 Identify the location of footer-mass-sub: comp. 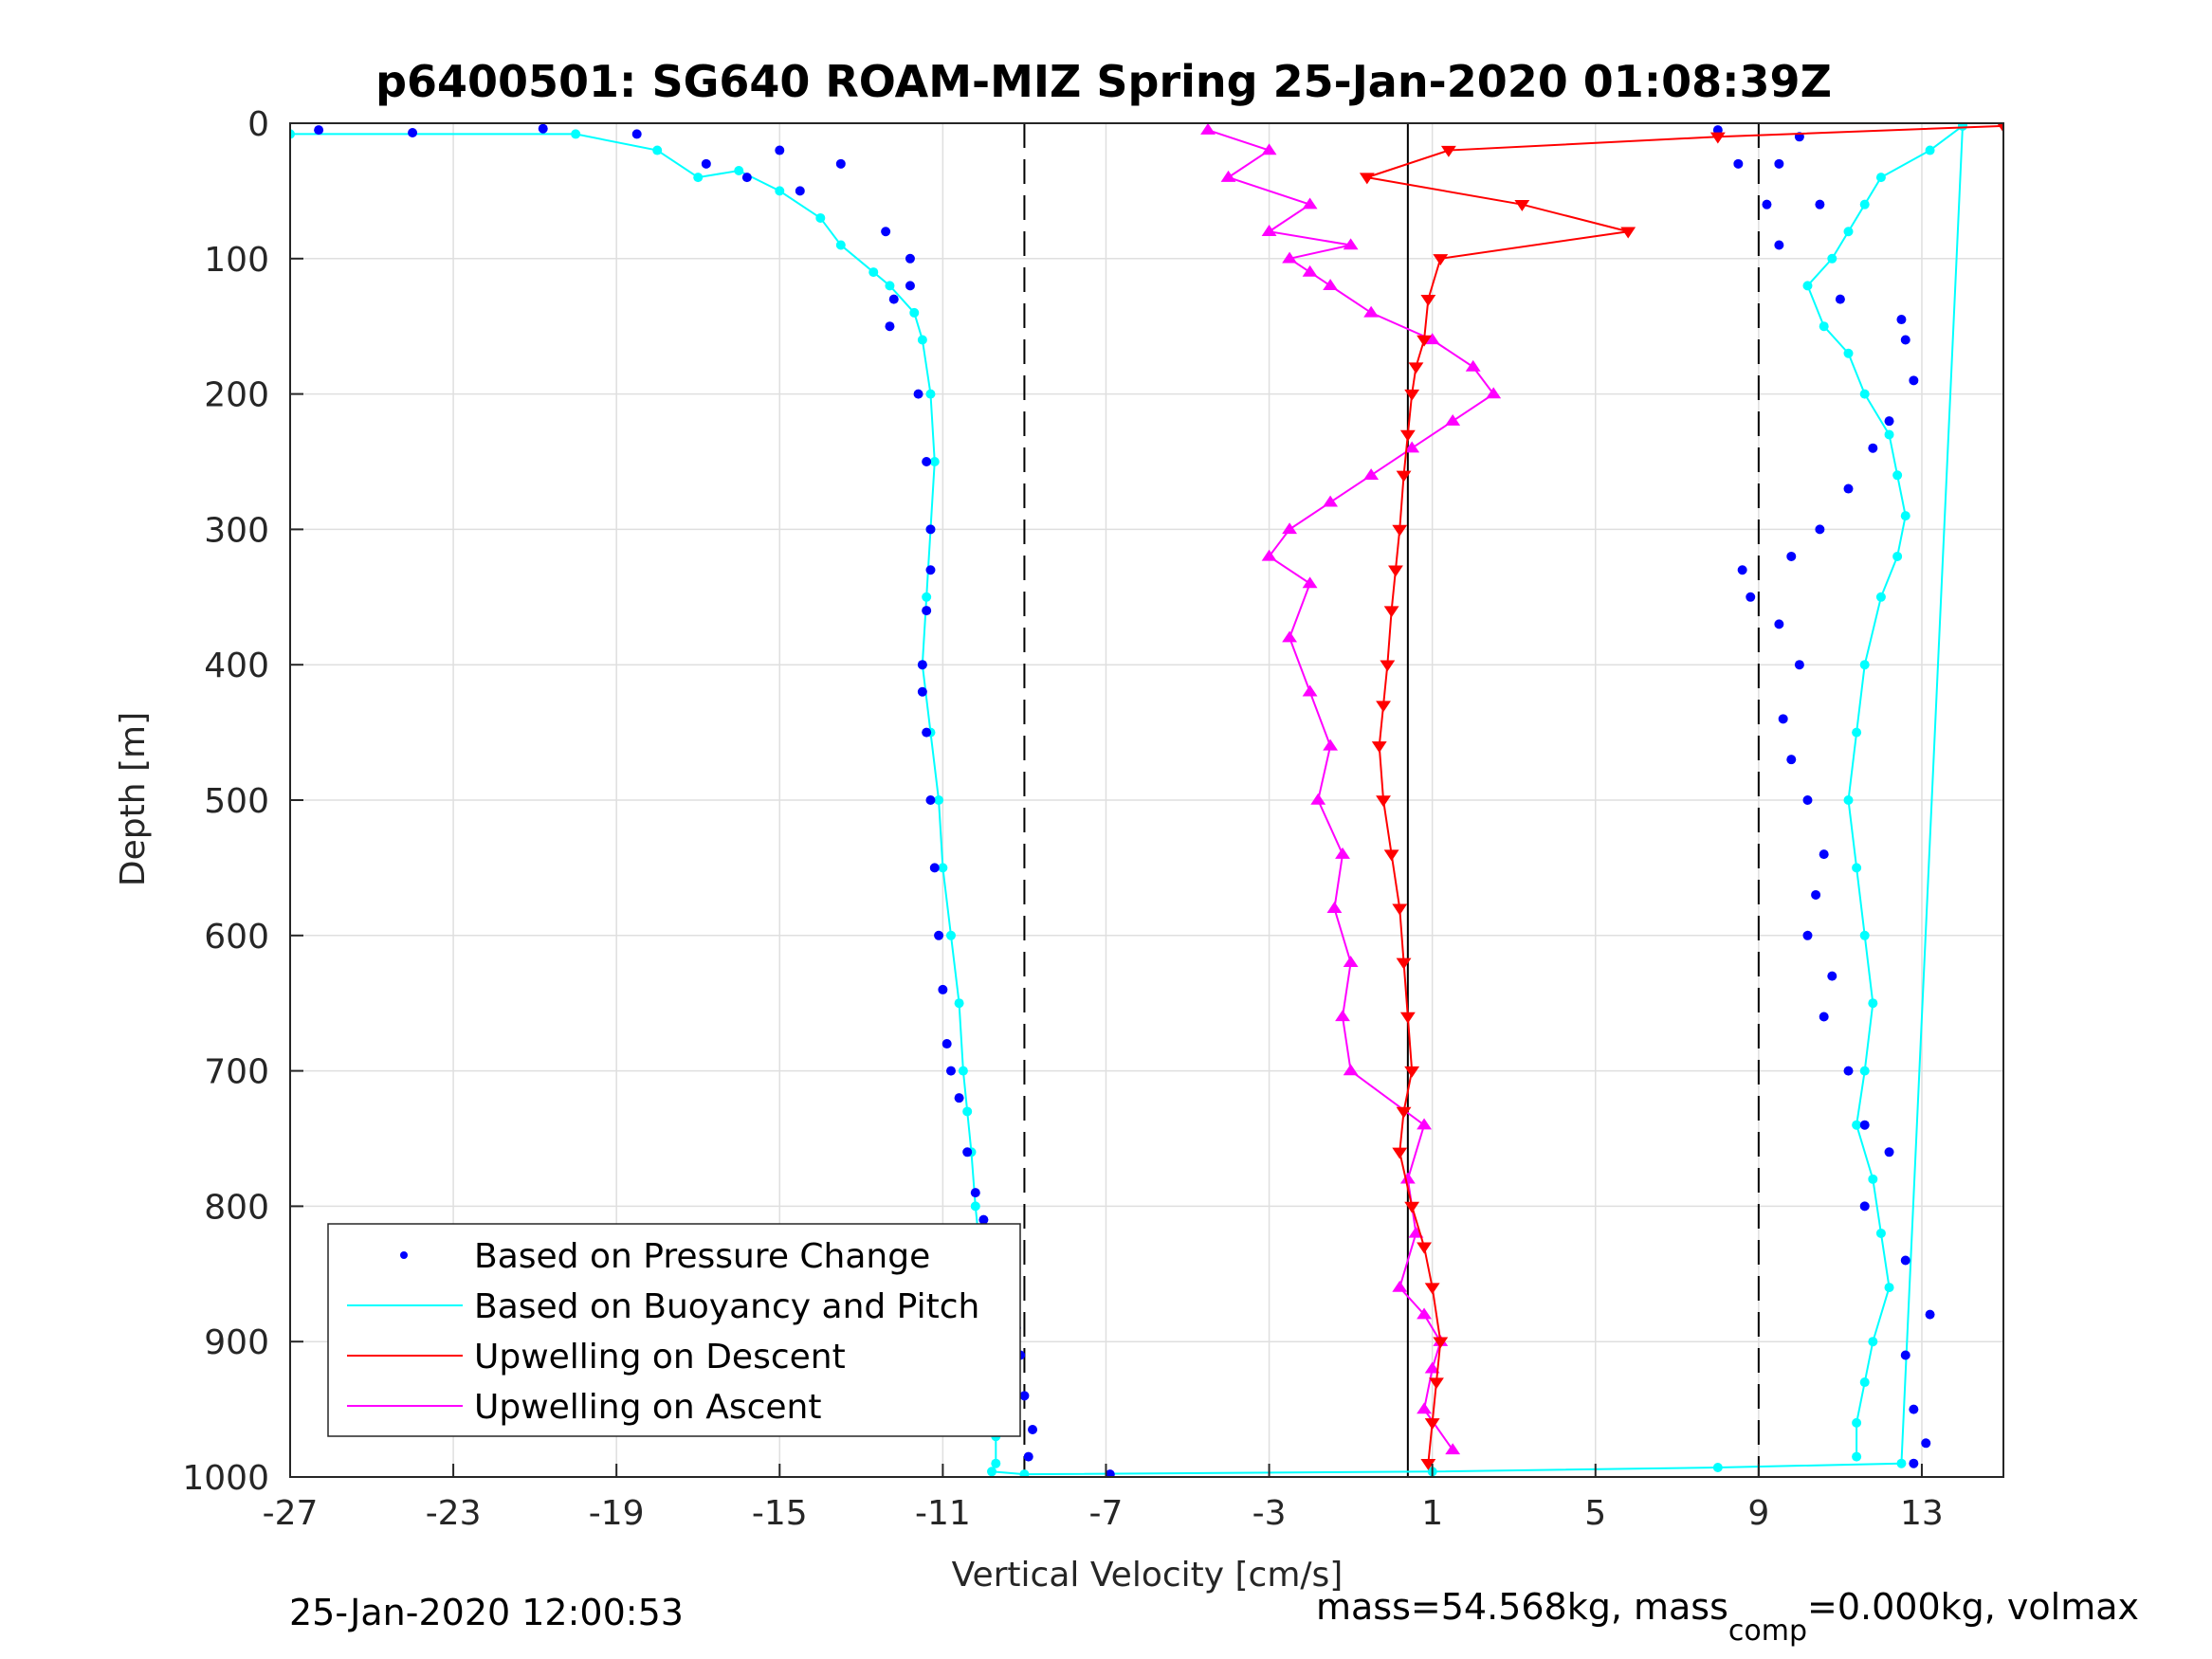
(1767, 1631).